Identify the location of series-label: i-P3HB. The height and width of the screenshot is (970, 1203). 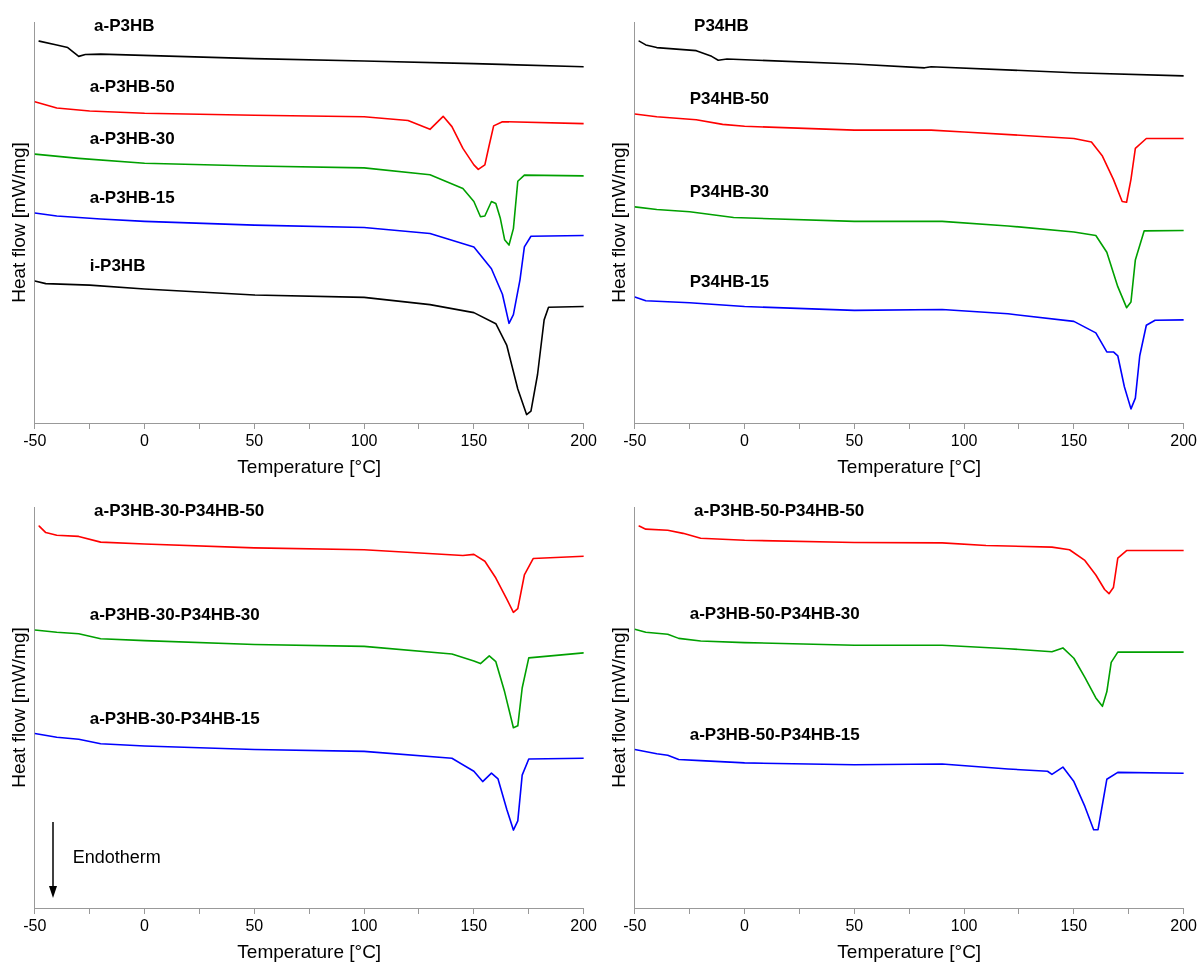
(117, 266).